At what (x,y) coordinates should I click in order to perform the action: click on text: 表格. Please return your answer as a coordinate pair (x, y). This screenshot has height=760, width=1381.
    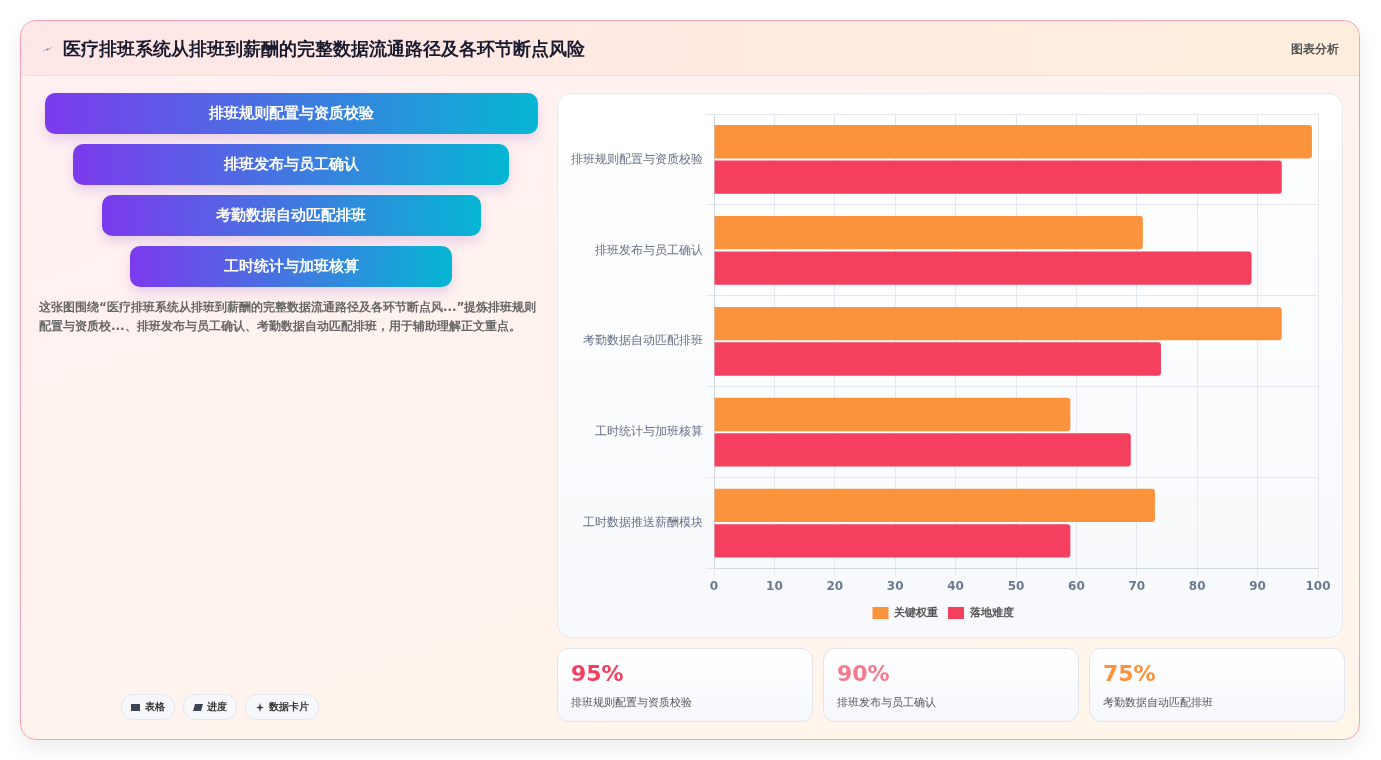
    Looking at the image, I should click on (155, 707).